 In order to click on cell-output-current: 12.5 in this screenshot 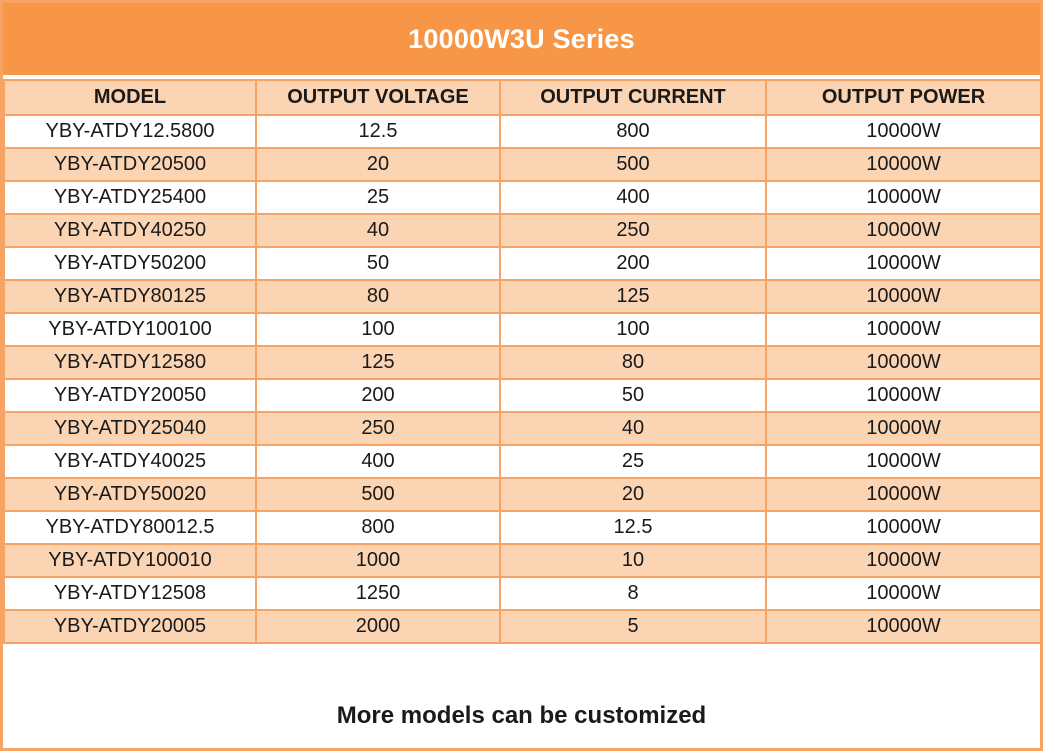, I will do `click(633, 527)`.